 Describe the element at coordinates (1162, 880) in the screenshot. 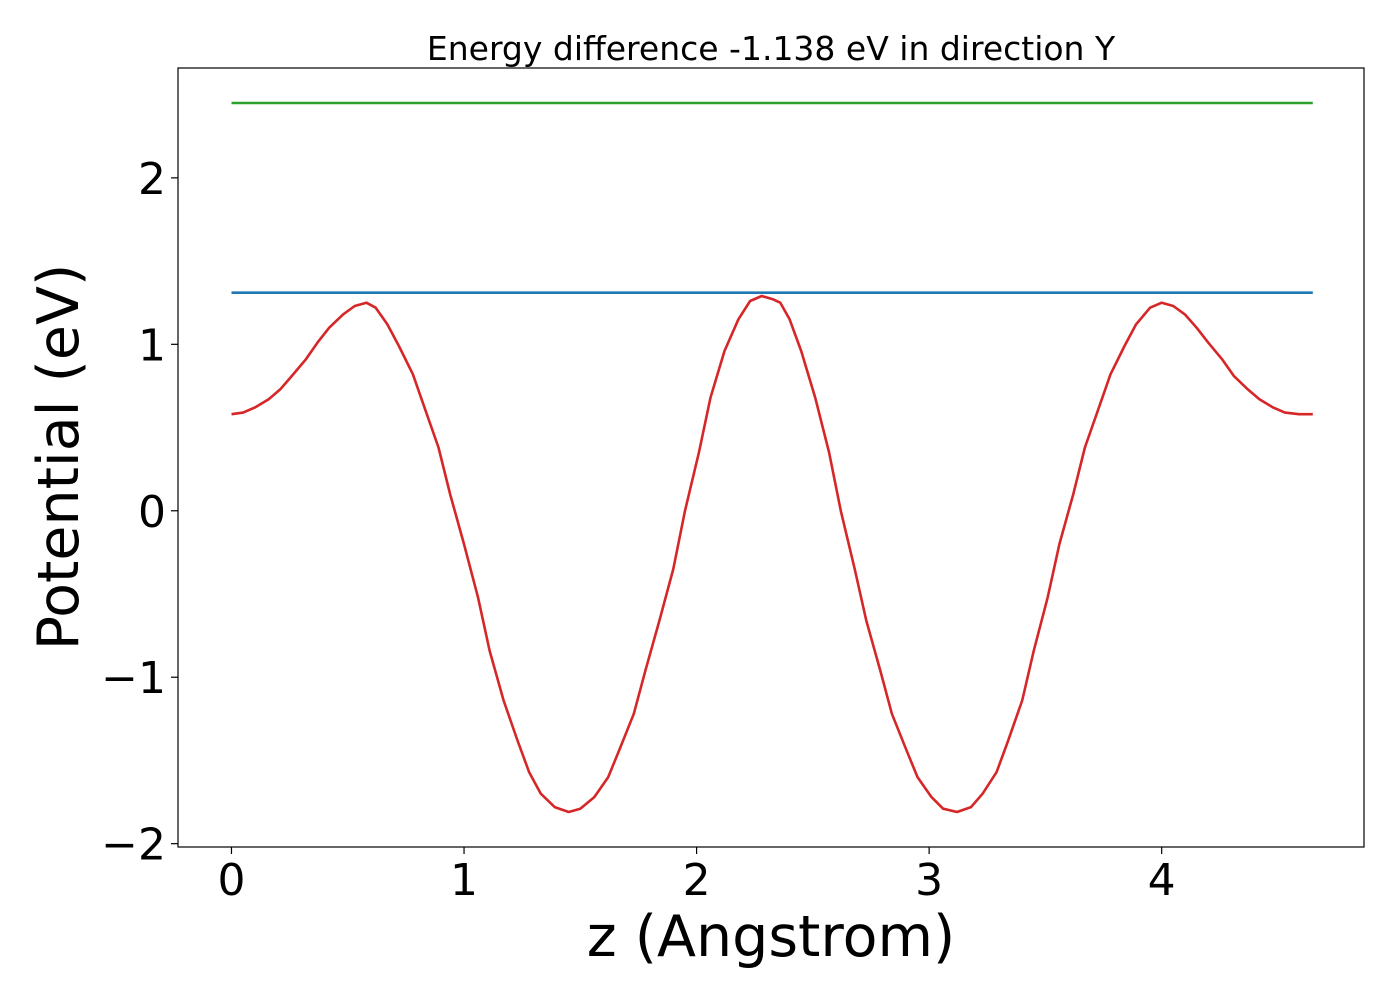

I see `x-tick-label: 4` at that location.